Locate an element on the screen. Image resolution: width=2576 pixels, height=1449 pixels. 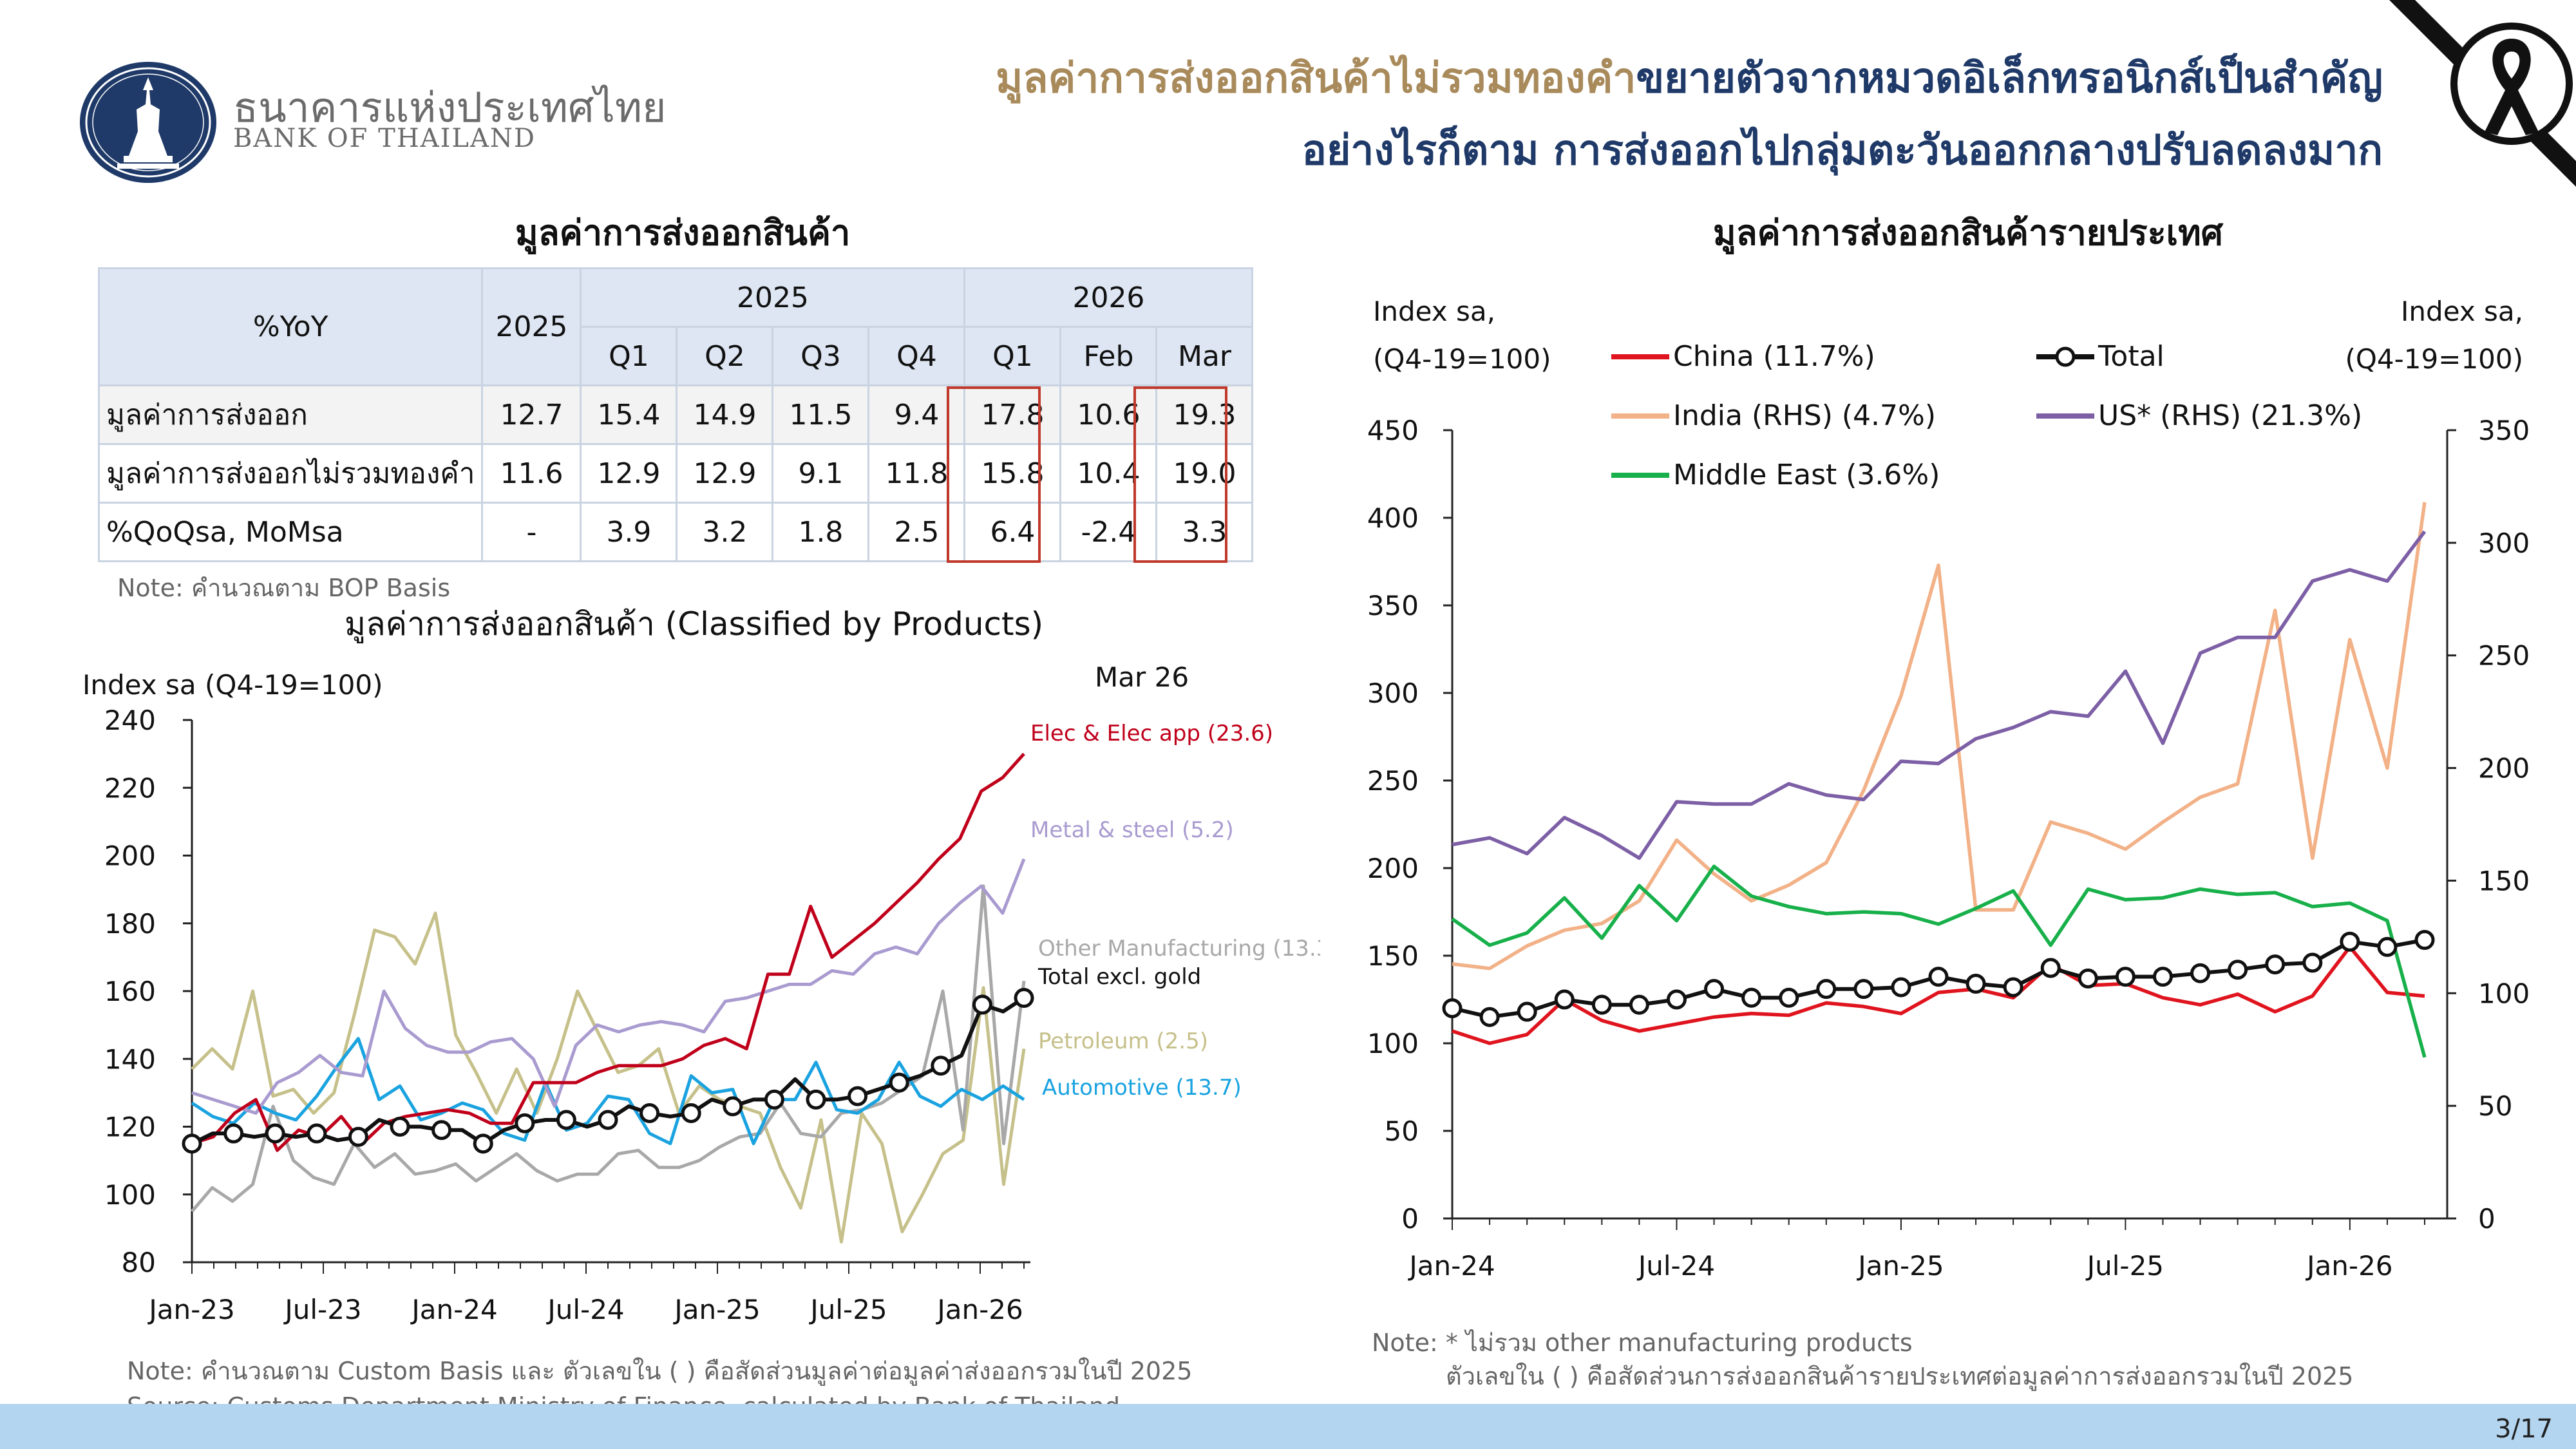
legend-china-11-7: China (11.7%) is located at coordinates (1743, 356).